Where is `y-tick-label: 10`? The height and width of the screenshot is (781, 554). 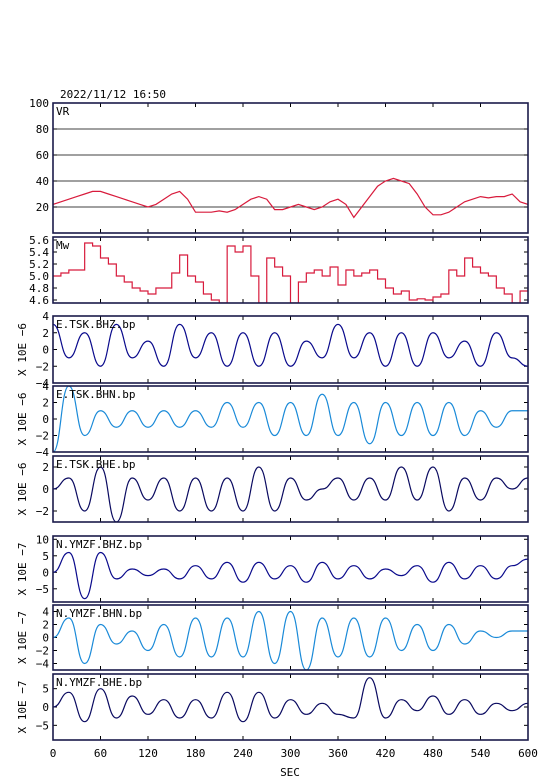 y-tick-label: 10 is located at coordinates (42, 539).